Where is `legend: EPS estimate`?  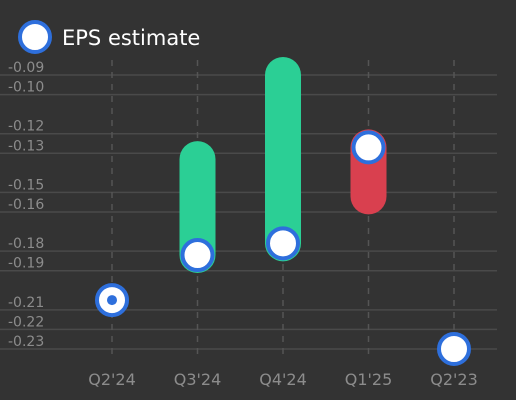 legend: EPS estimate is located at coordinates (109, 37).